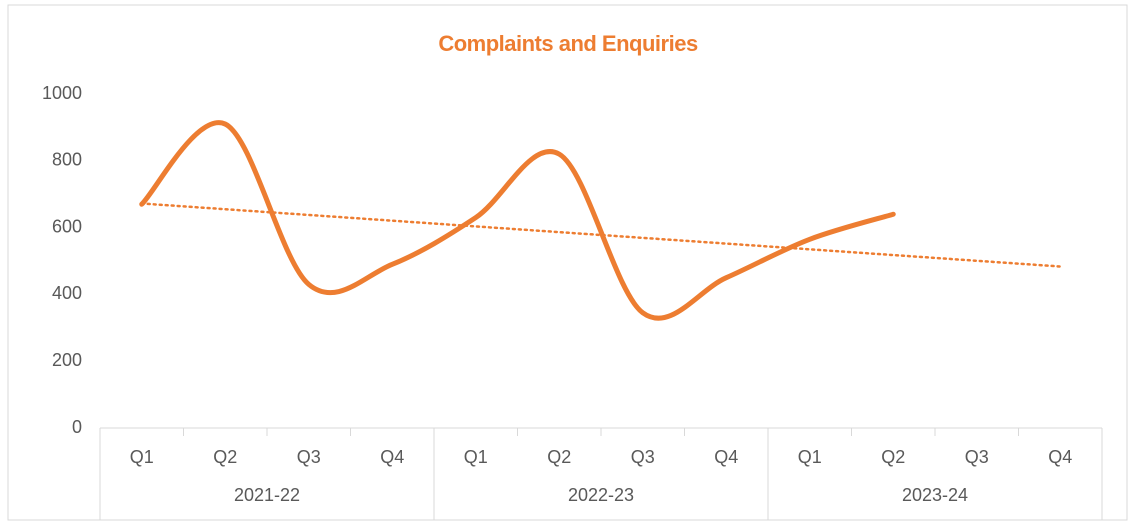 The width and height of the screenshot is (1136, 526). I want to click on chart-title: Complaints and Enquiries, so click(568, 43).